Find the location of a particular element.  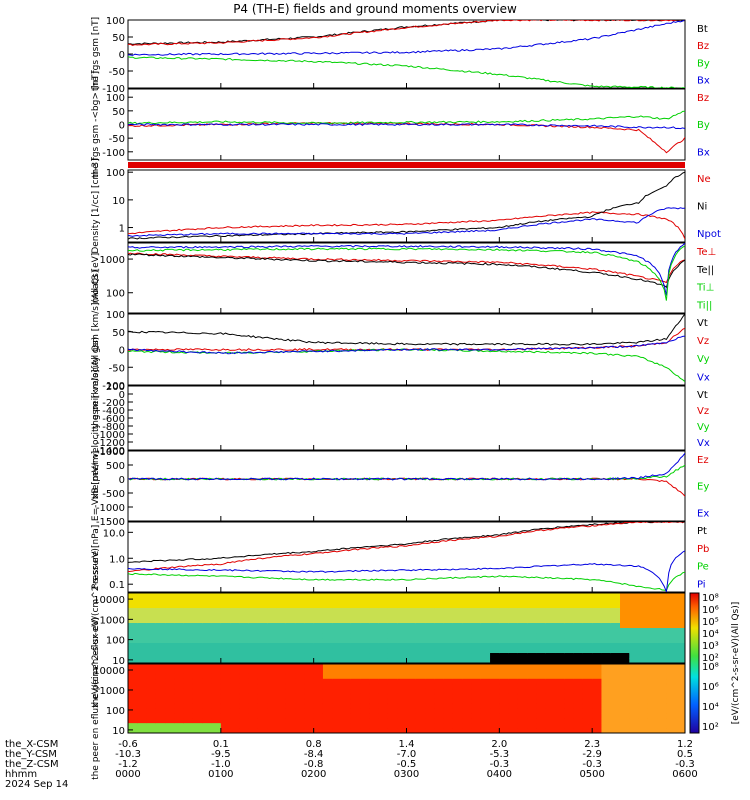

orbit-value-hhmm: 0500 is located at coordinates (591, 774).